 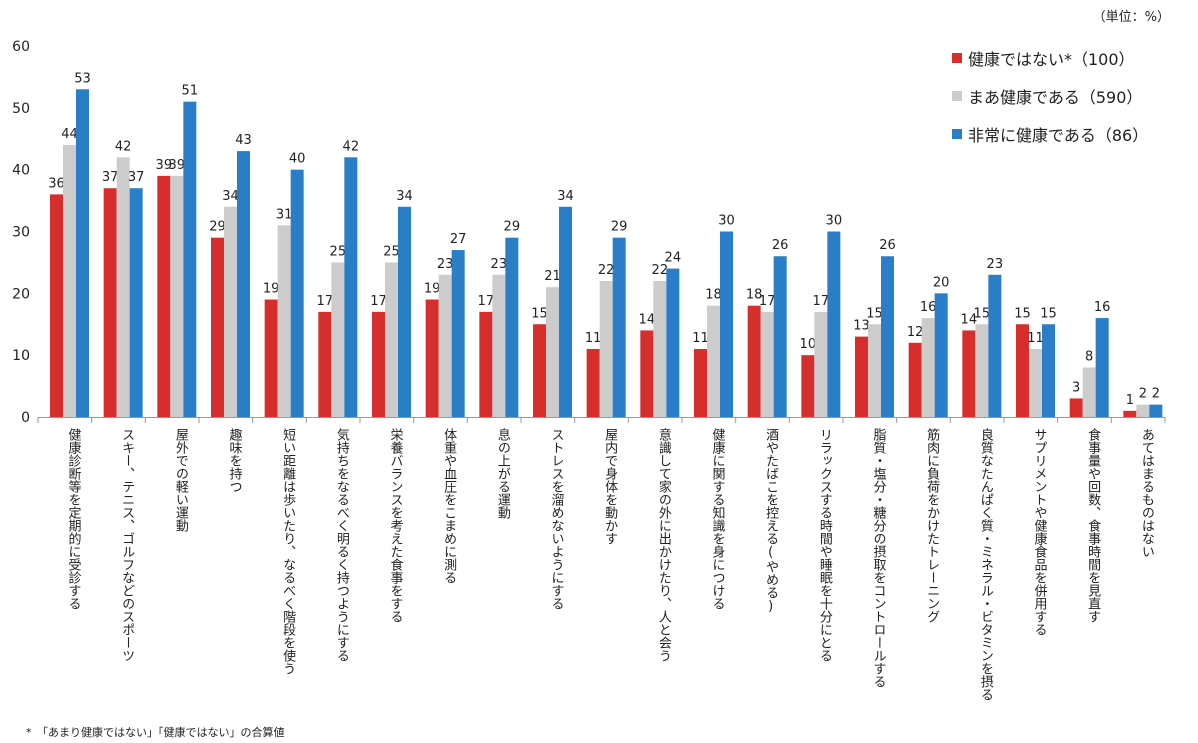 I want to click on y-tick-label: 20, so click(x=21, y=294).